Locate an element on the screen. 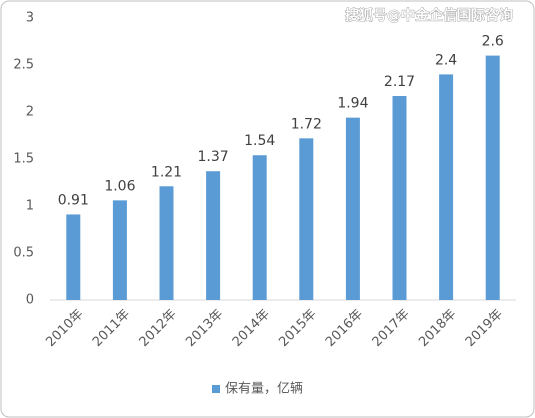 The width and height of the screenshot is (535, 418). value-label: 1.94 is located at coordinates (352, 104).